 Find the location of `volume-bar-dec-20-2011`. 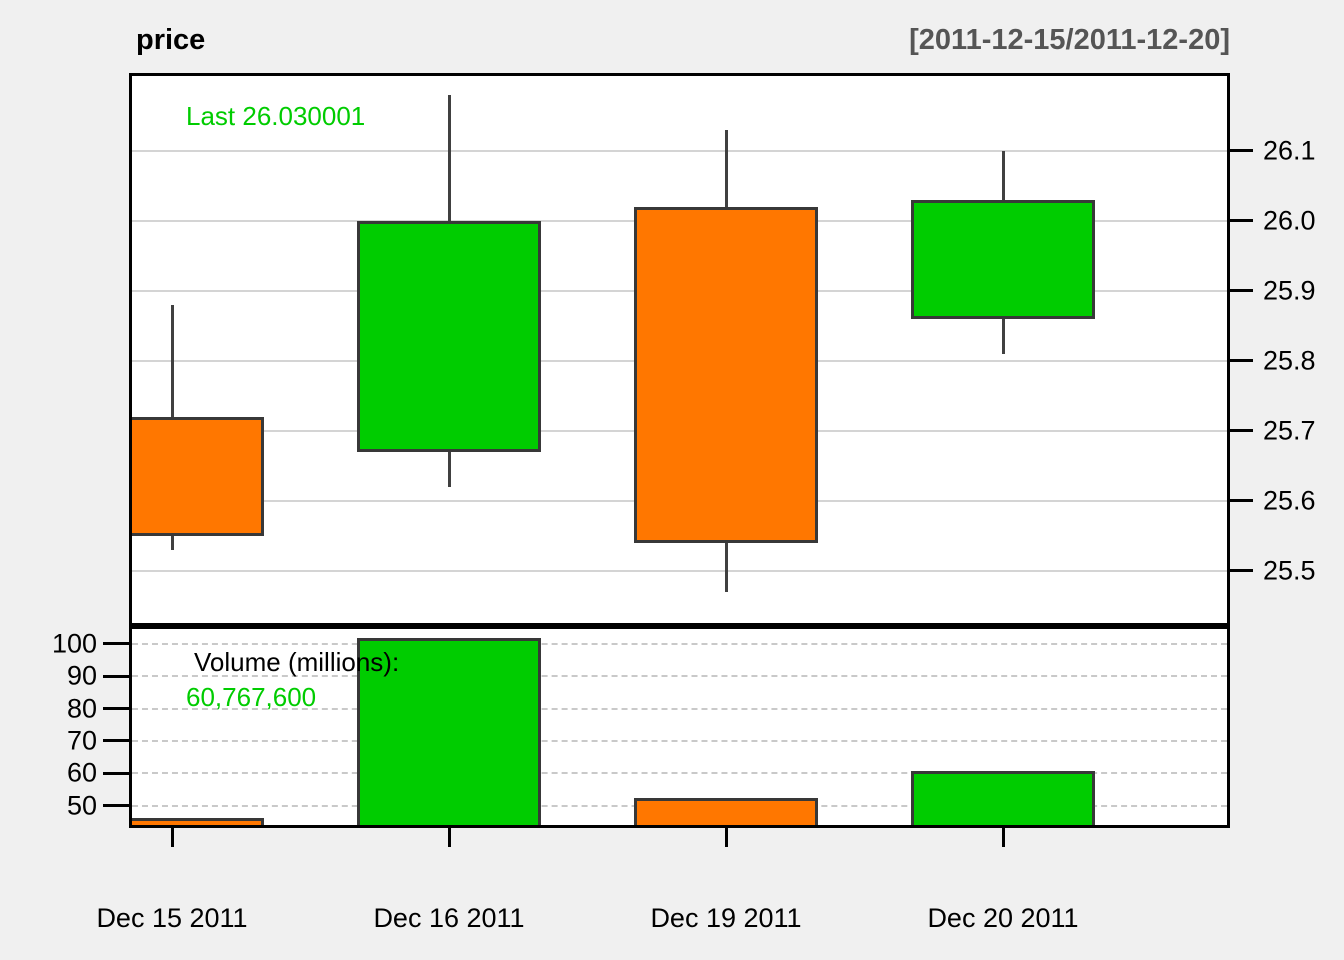

volume-bar-dec-20-2011 is located at coordinates (1003, 797).